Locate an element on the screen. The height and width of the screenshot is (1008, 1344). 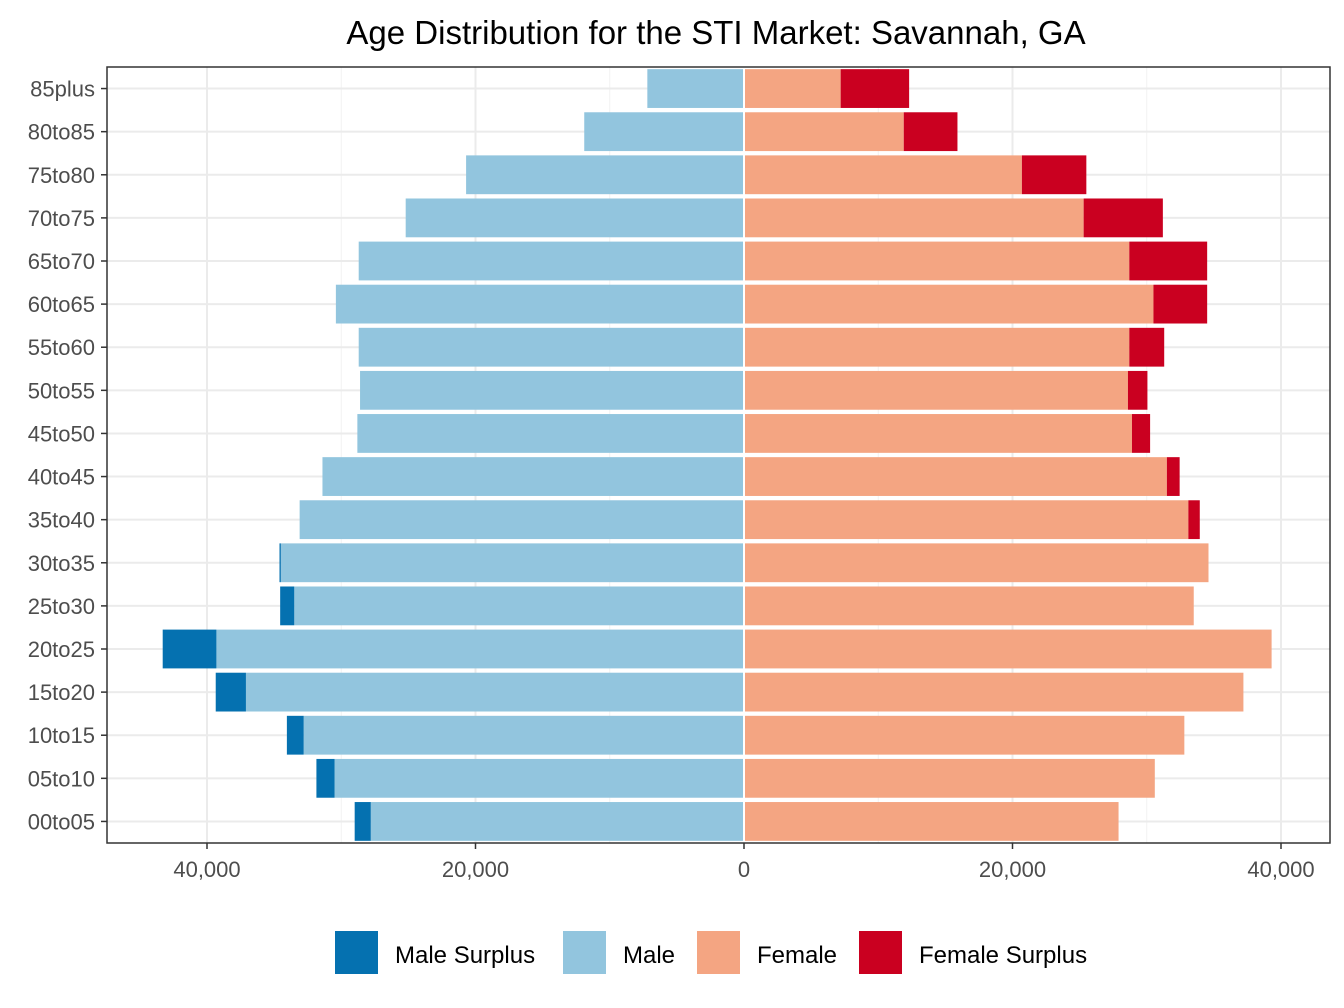
bar-female-55to60 is located at coordinates (937, 347).